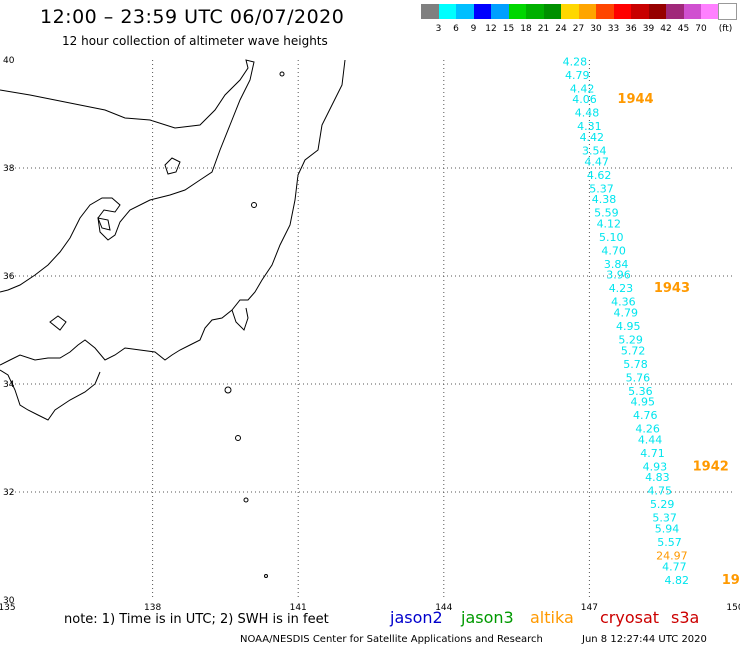 The image size is (740, 650). What do you see at coordinates (660, 491) in the screenshot?
I see `wave-height-value: 4.75` at bounding box center [660, 491].